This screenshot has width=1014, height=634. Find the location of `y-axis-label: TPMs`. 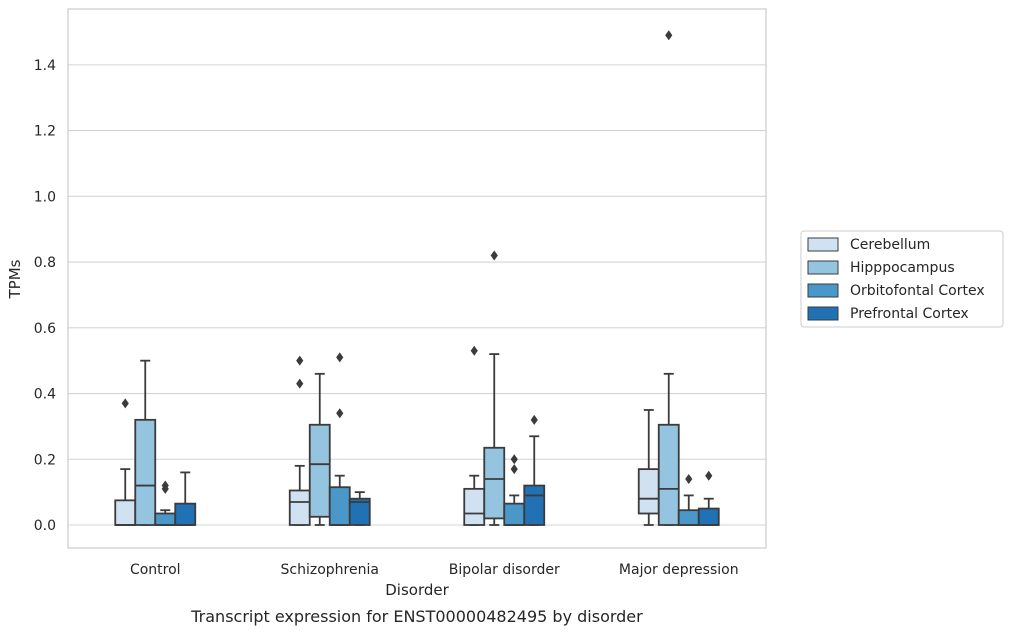

y-axis-label: TPMs is located at coordinates (15, 279).